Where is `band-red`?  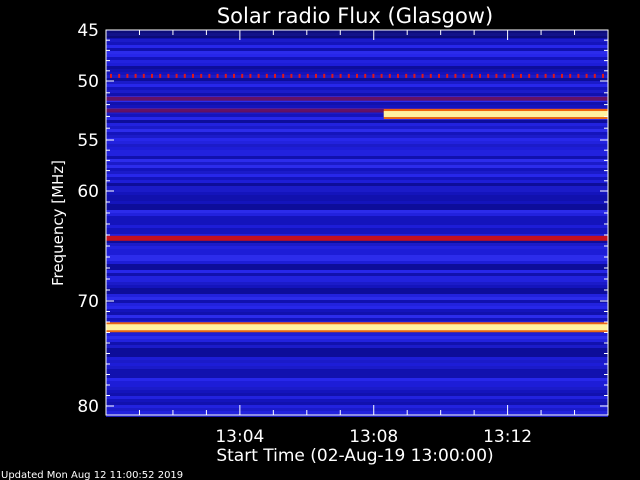 band-red is located at coordinates (357, 238).